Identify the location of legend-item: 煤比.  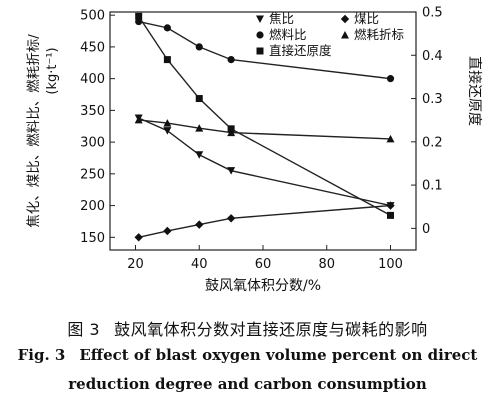
(359, 18).